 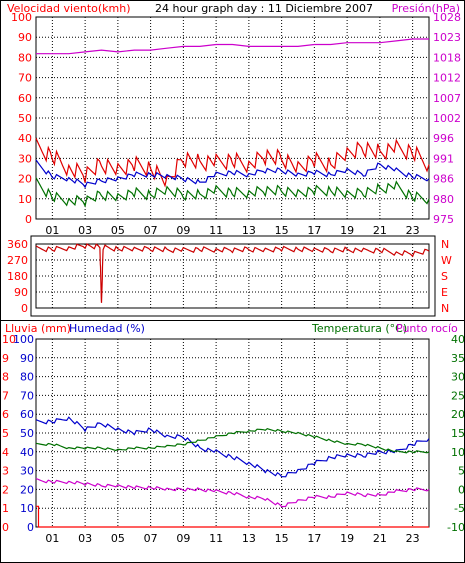 What do you see at coordinates (69, 8) in the screenshot?
I see `wind-axis-title: Velocidad viento(kmh)` at bounding box center [69, 8].